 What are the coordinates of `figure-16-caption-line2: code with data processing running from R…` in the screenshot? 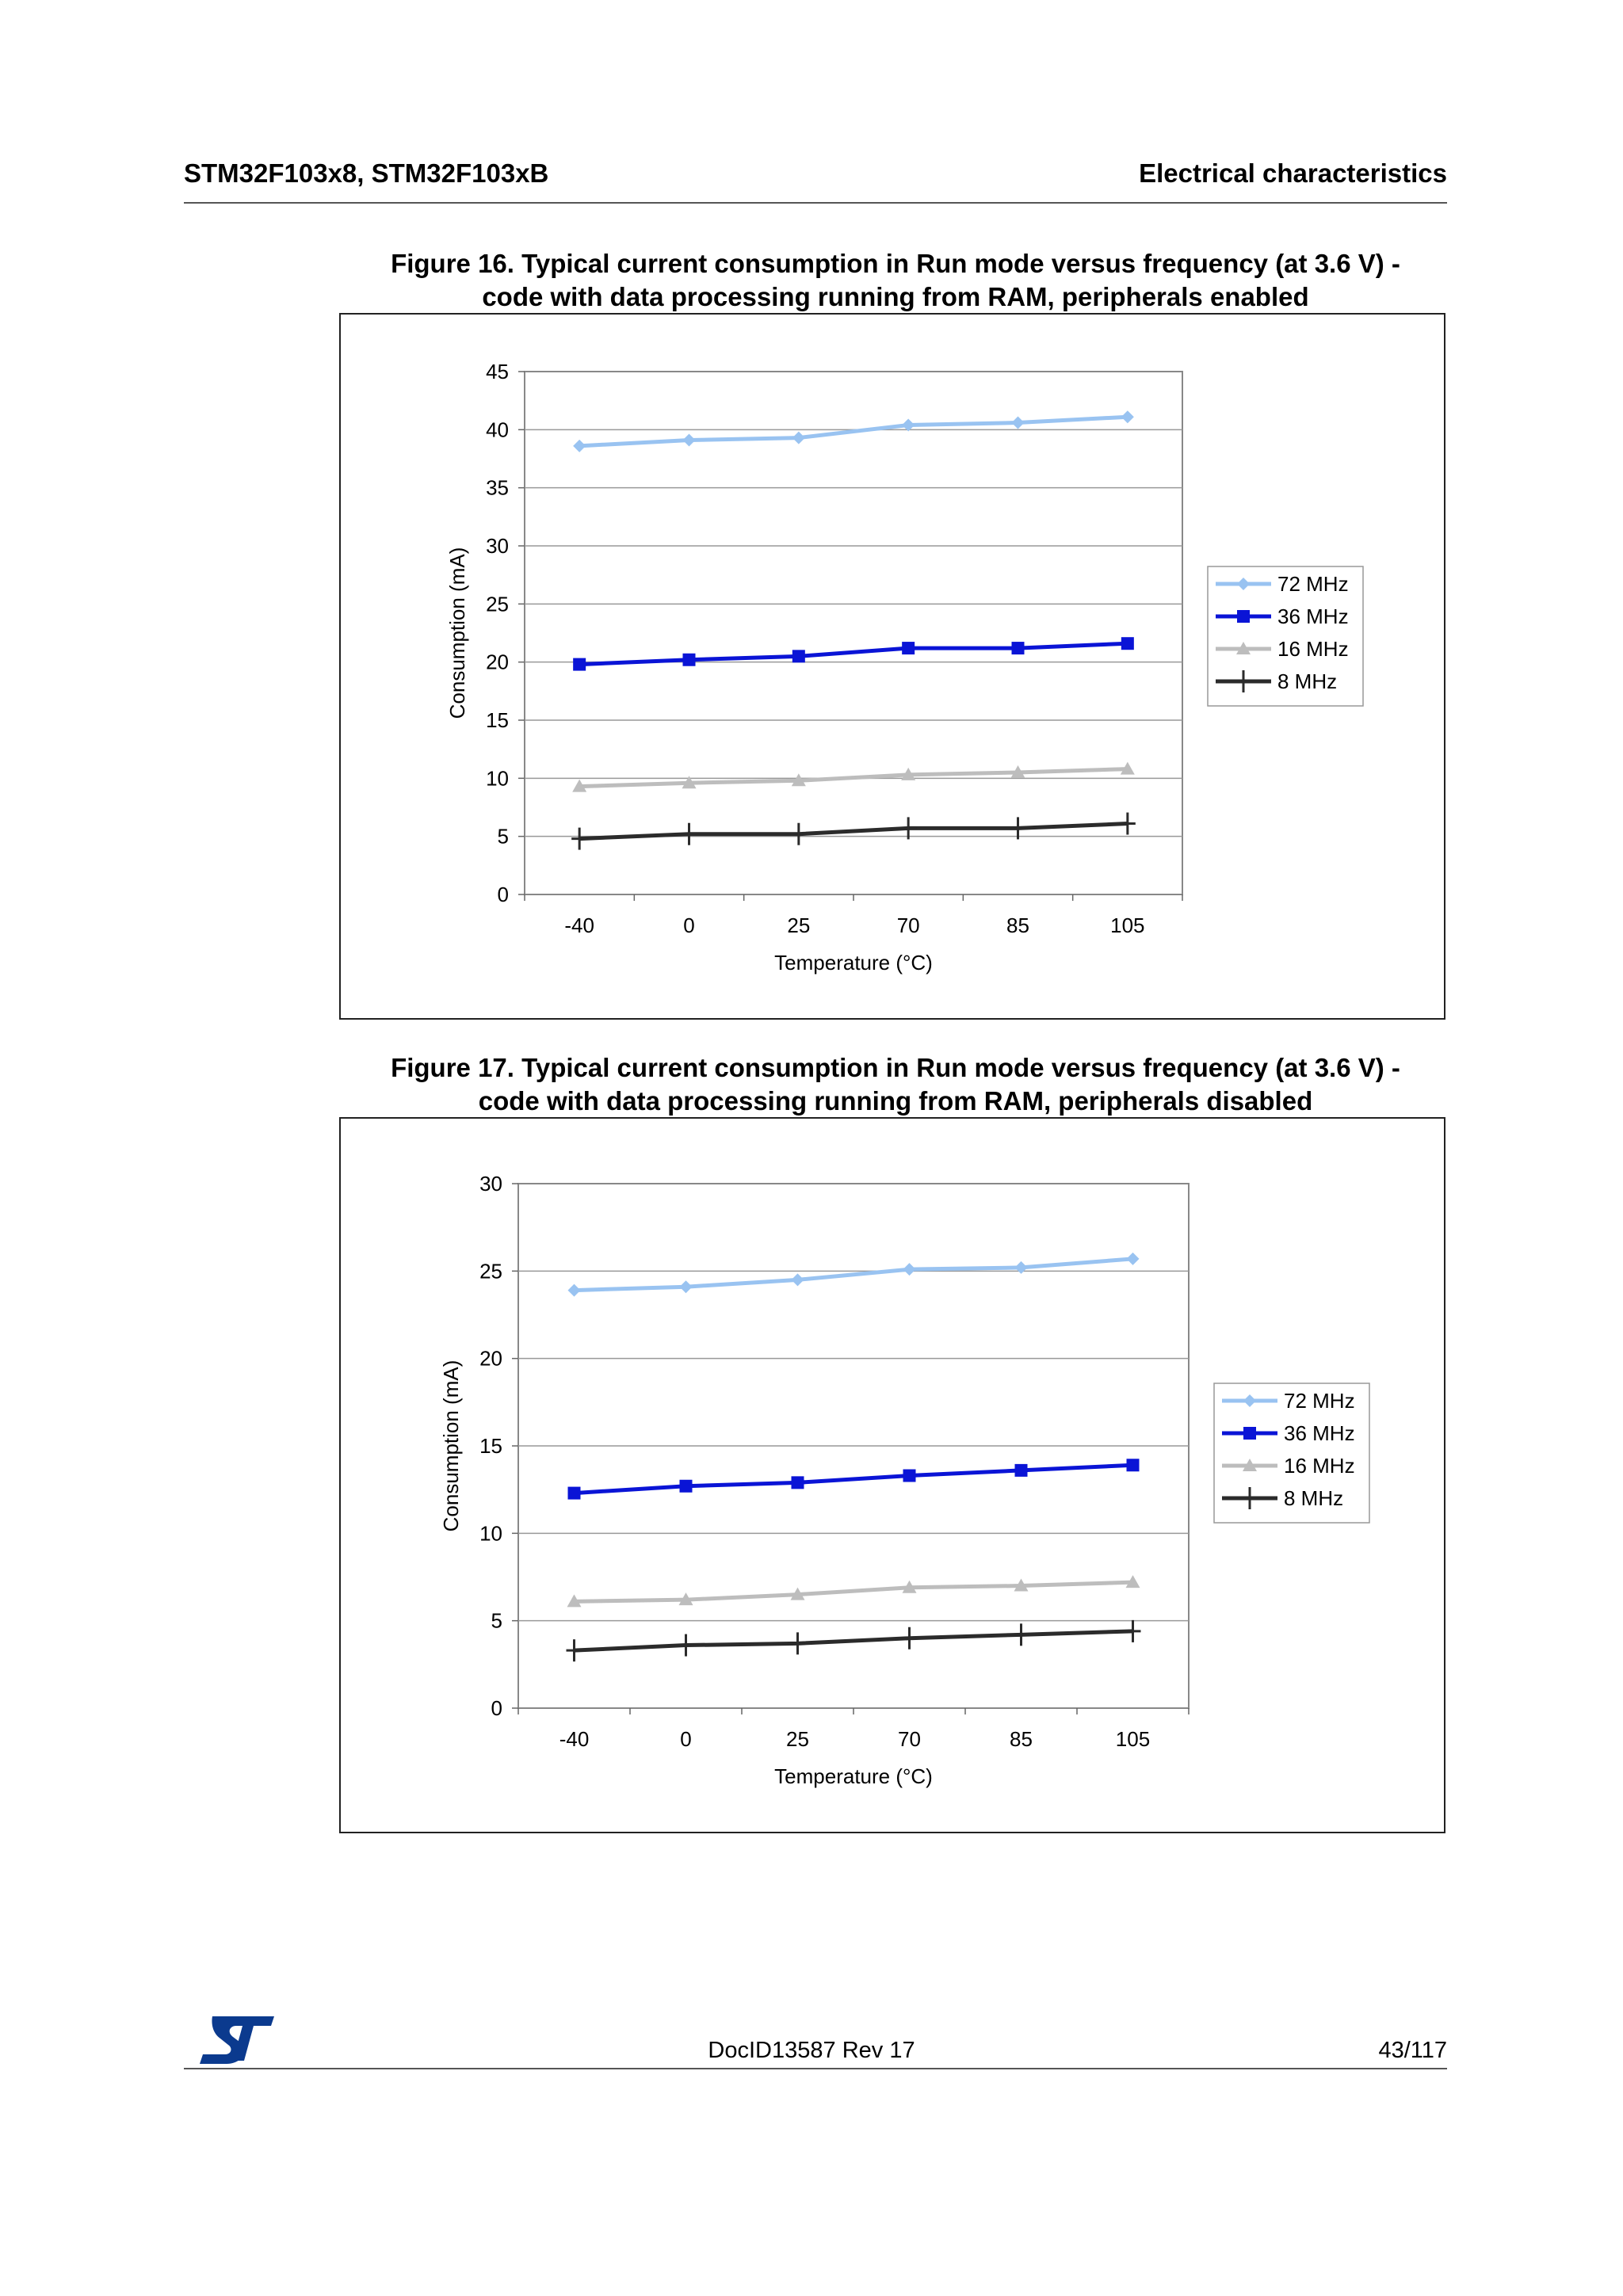 It's located at (895, 296).